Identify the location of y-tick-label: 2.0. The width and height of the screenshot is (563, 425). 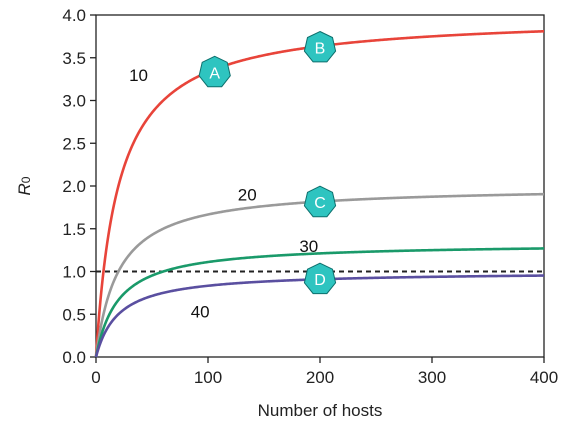
(74, 186).